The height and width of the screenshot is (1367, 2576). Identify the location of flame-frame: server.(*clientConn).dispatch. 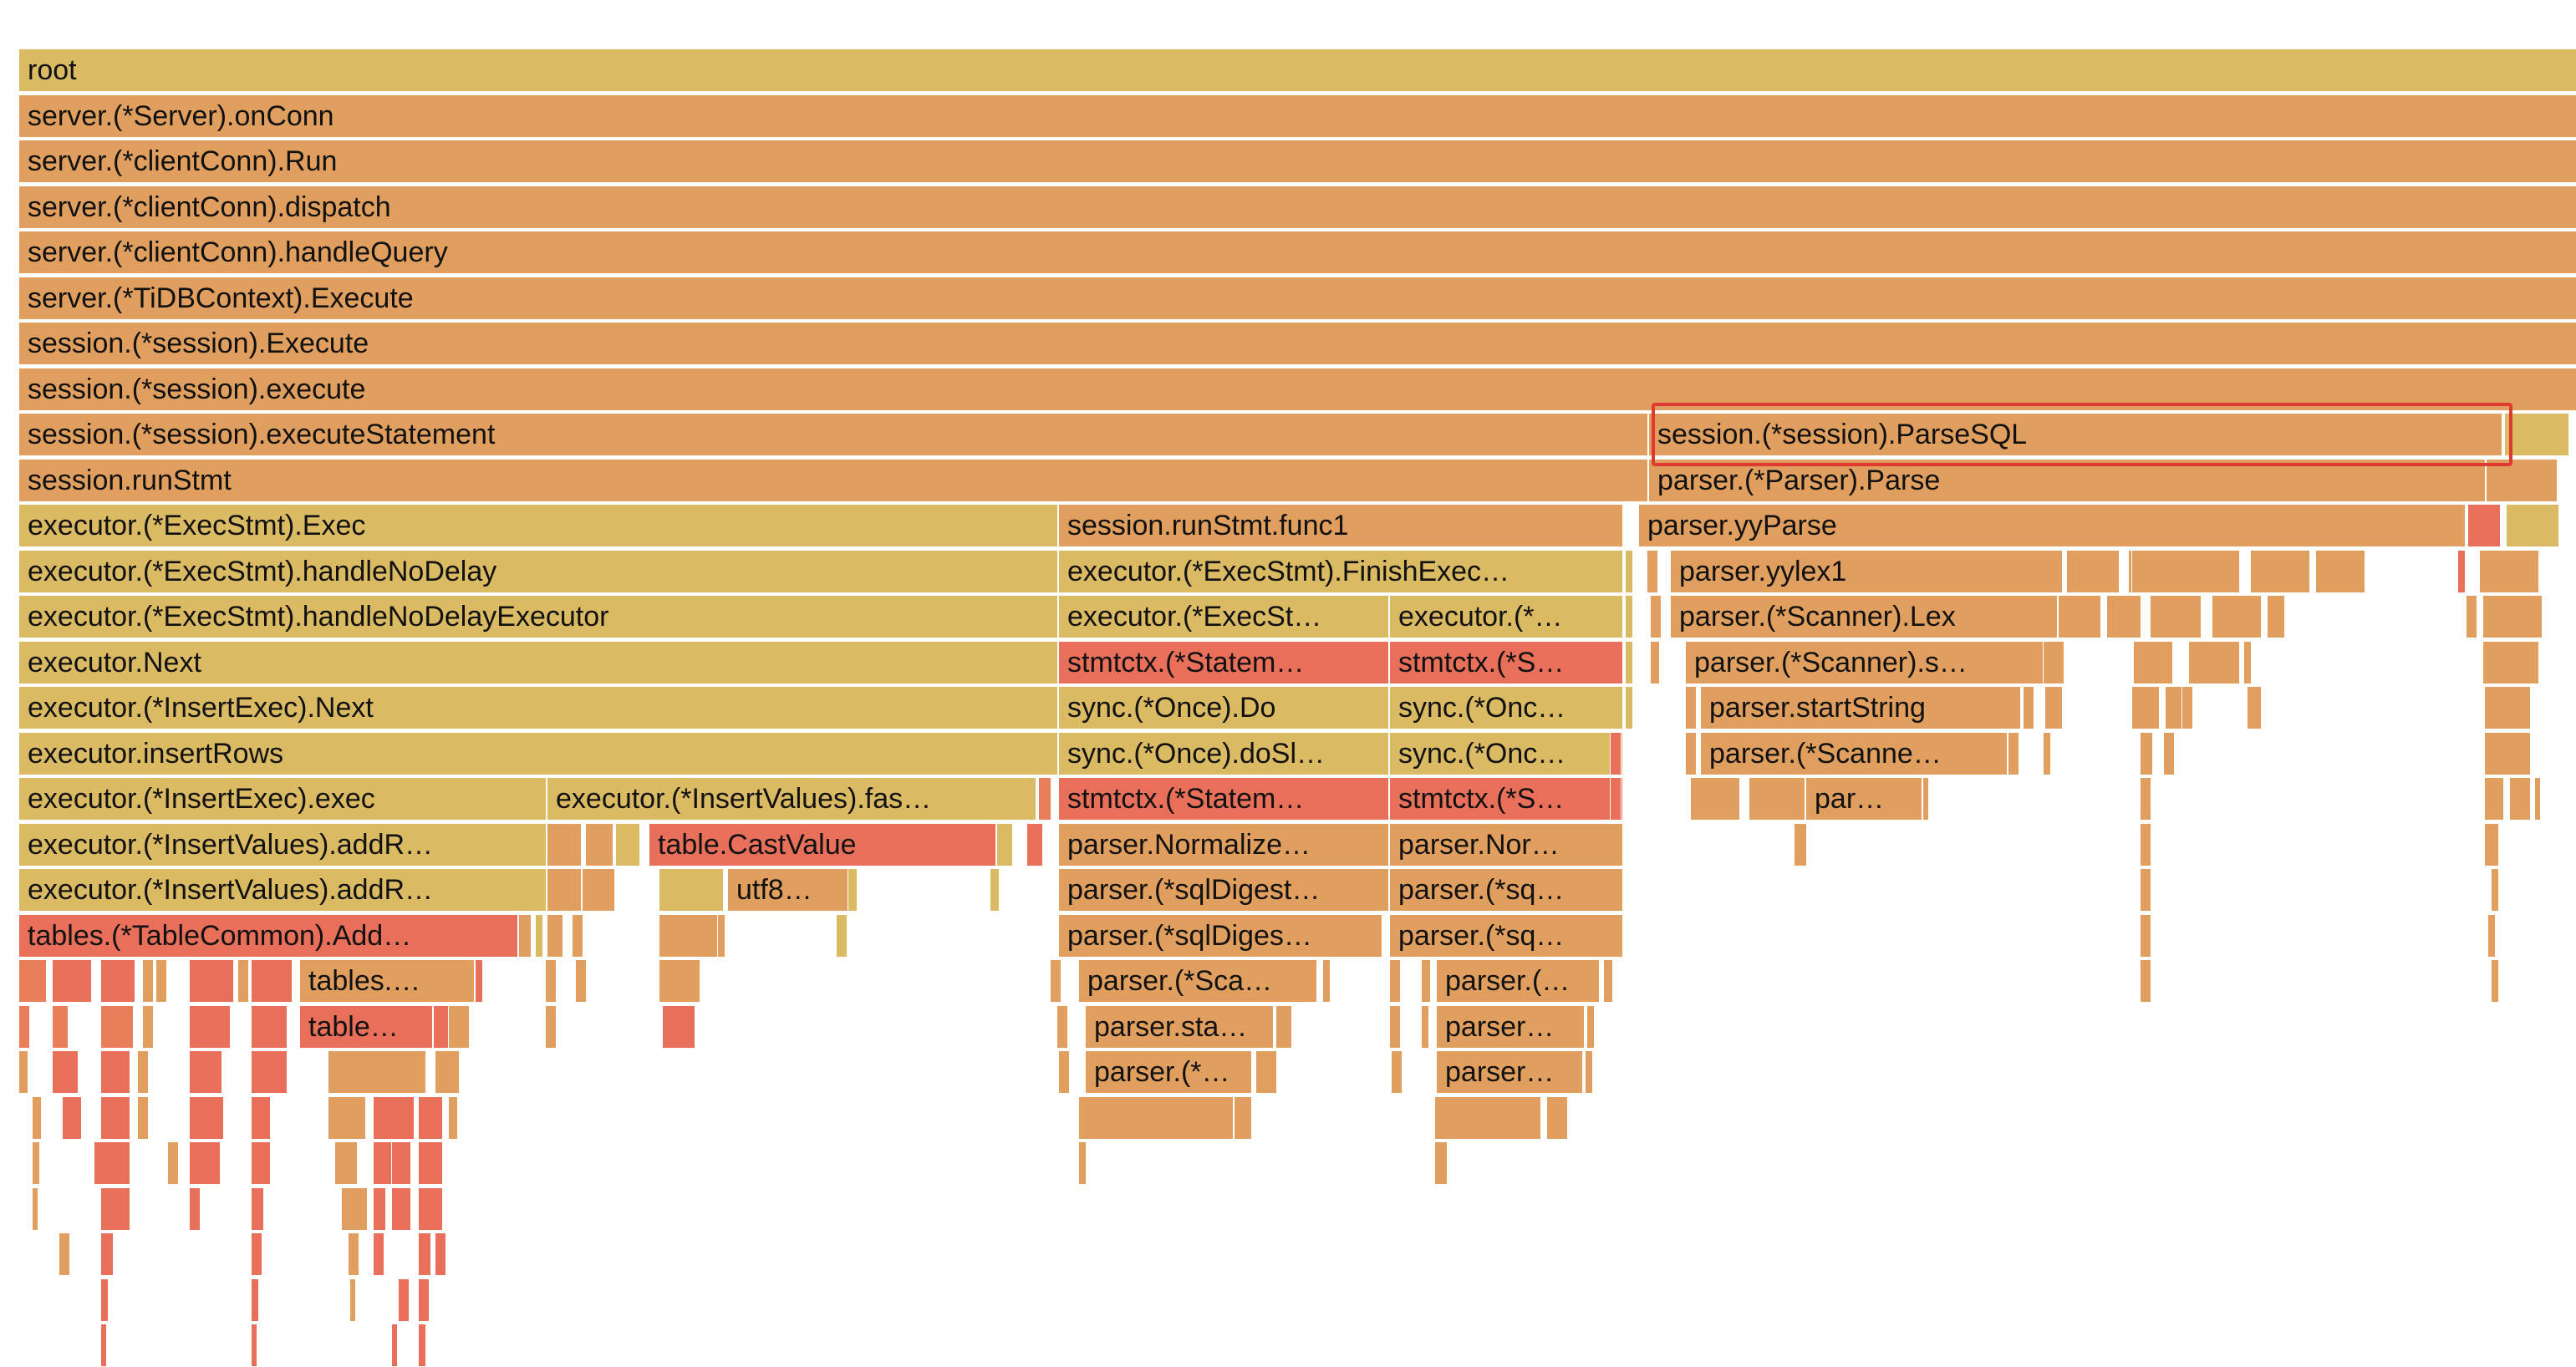
(1297, 207).